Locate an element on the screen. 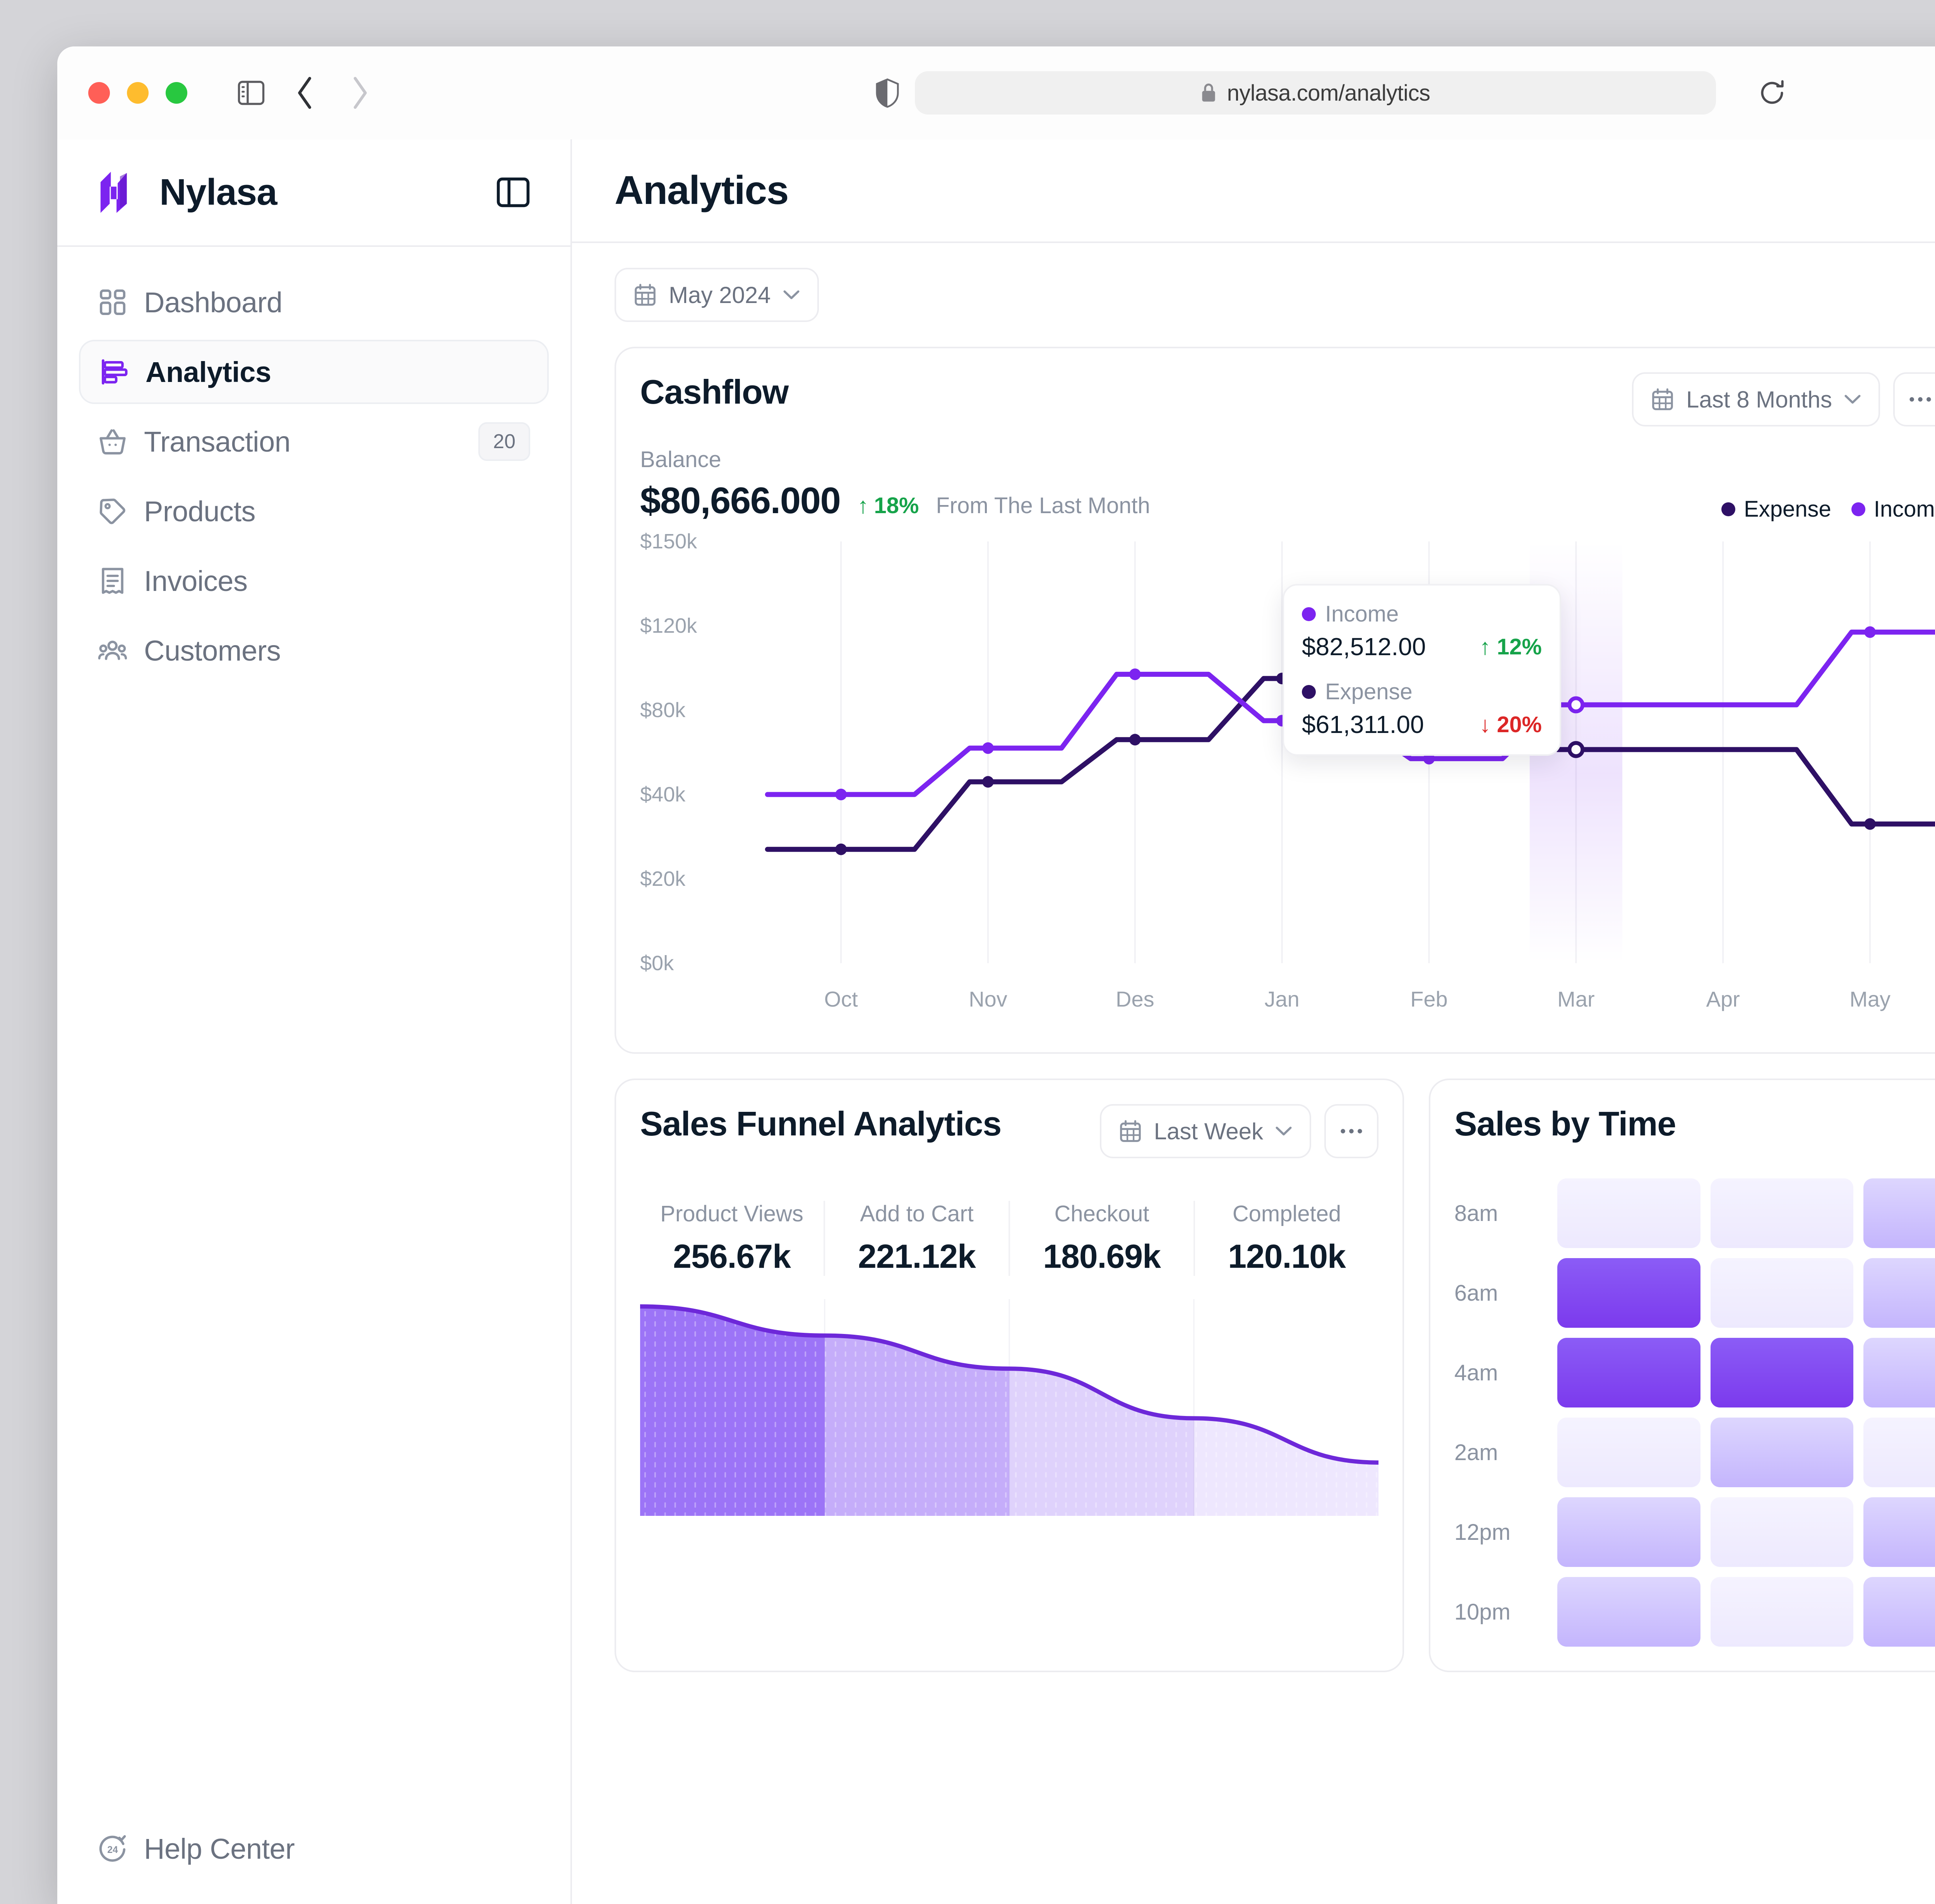 The image size is (1935, 1904). svg-text: 24 is located at coordinates (113, 1850).